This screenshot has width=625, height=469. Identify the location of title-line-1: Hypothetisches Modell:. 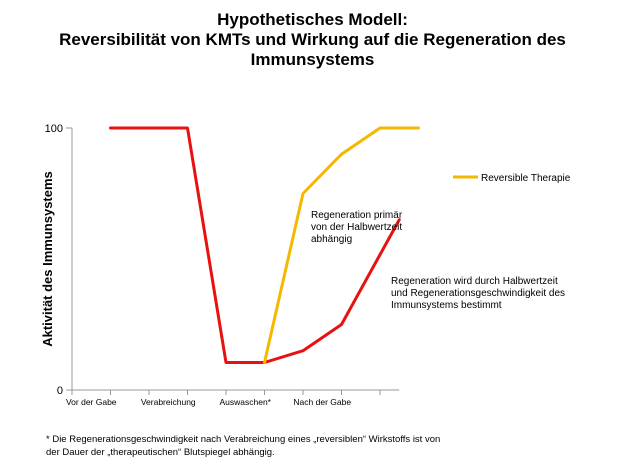
(312, 19).